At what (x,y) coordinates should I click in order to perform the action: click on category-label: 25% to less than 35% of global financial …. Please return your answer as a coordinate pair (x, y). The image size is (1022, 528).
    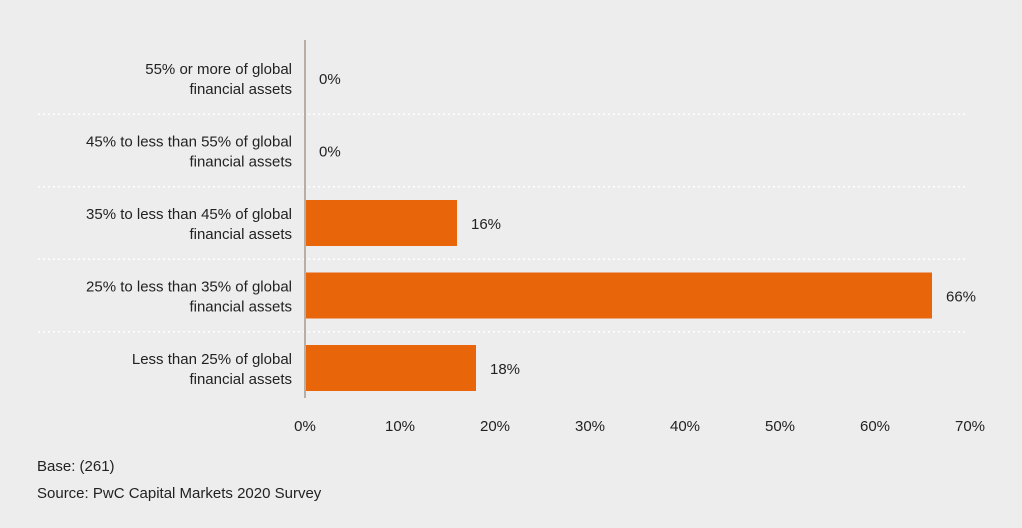
    Looking at the image, I should click on (189, 297).